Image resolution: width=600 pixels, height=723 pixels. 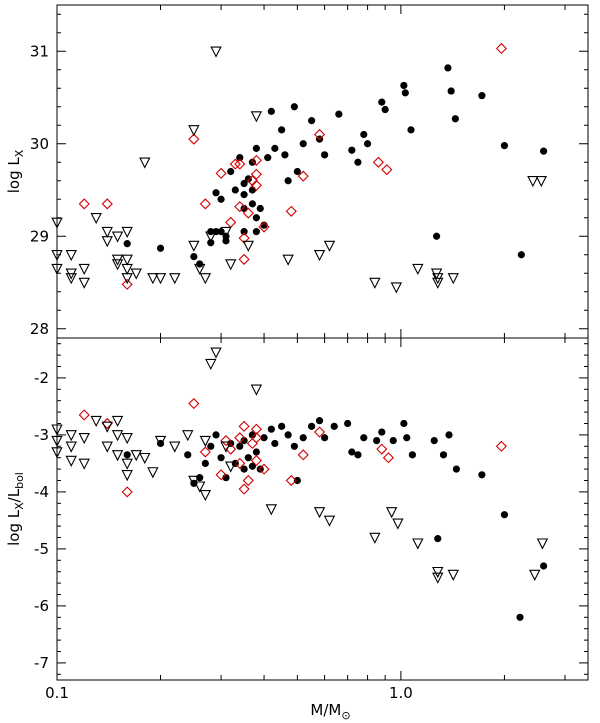 What do you see at coordinates (39, 144) in the screenshot?
I see `y-tick-label: 30` at bounding box center [39, 144].